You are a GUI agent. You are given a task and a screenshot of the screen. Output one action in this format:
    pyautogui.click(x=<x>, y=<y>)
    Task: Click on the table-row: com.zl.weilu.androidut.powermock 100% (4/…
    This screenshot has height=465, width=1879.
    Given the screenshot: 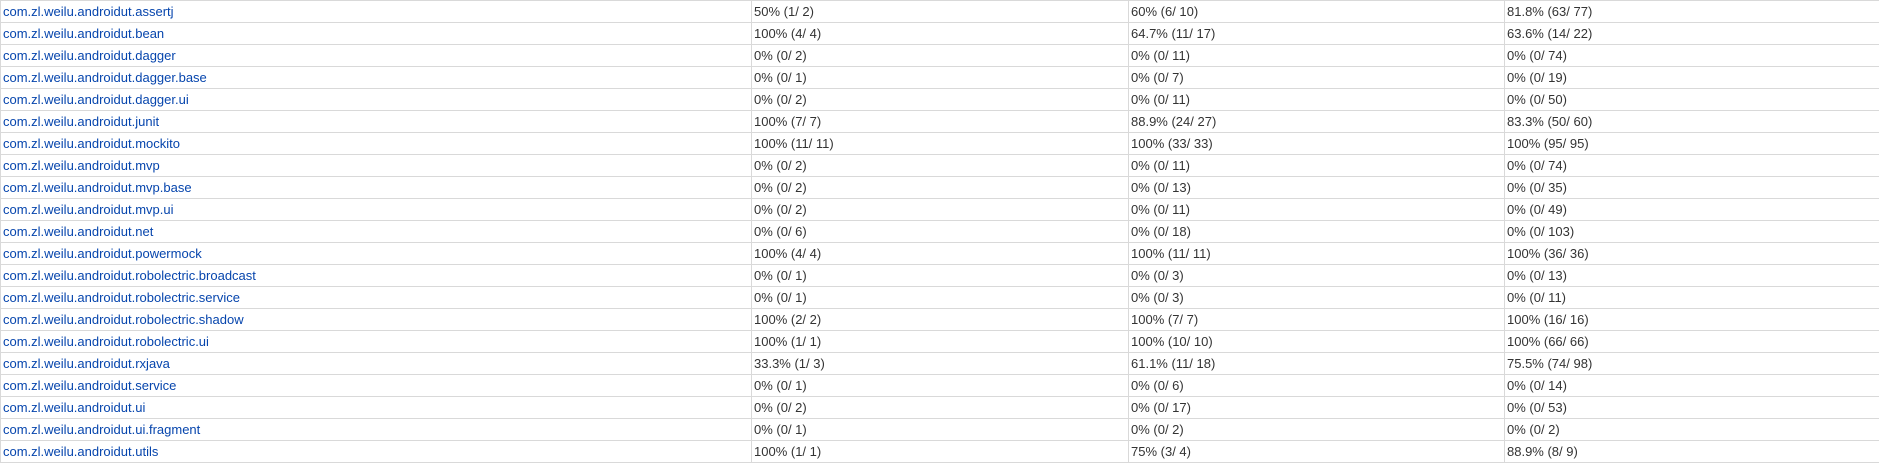 What is the action you would take?
    pyautogui.click(x=939, y=253)
    